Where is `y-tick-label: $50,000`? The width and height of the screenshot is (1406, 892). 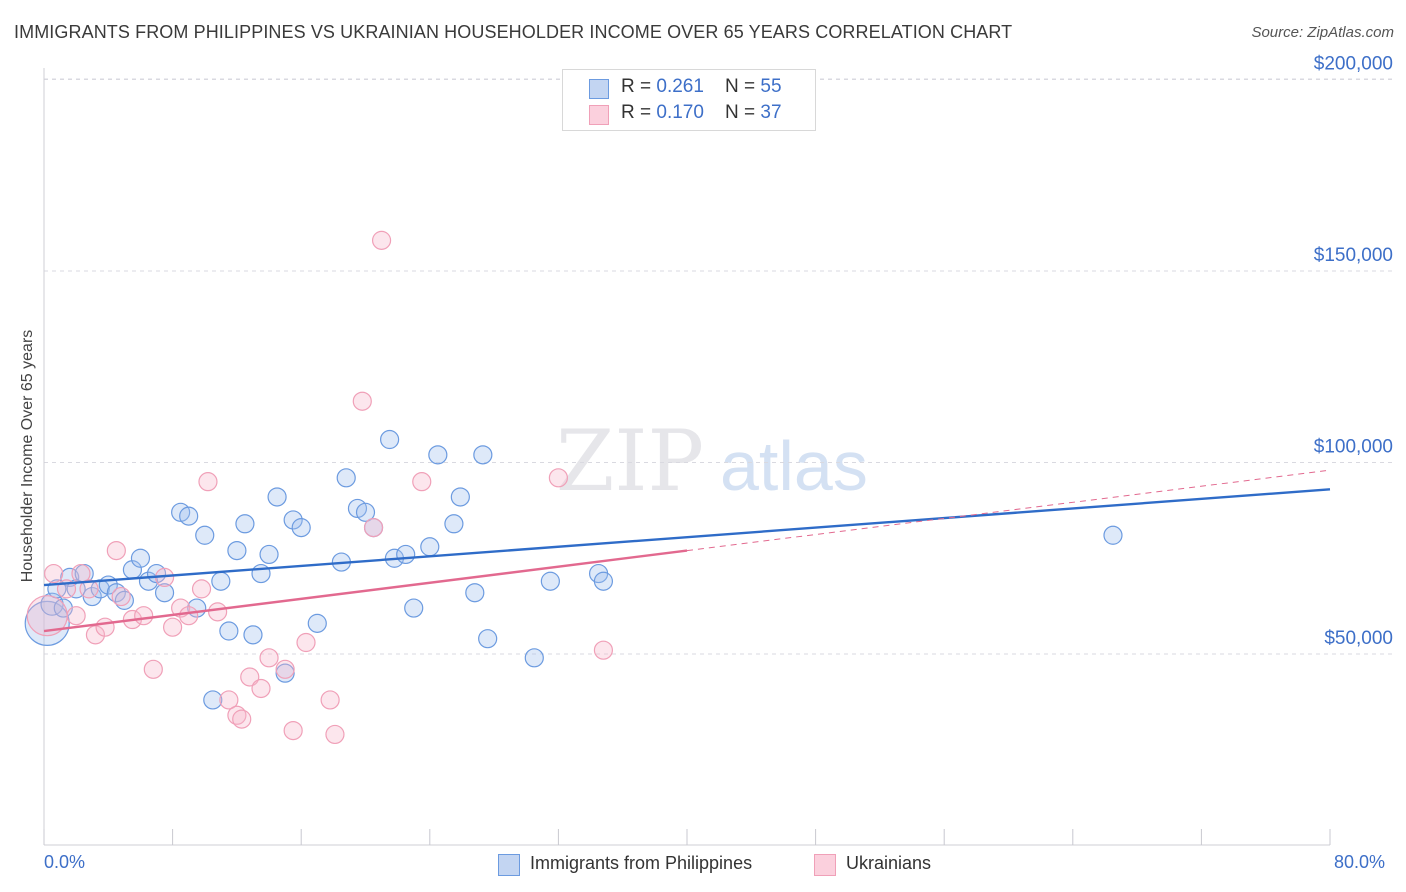 y-tick-label: $50,000 is located at coordinates (1358, 638).